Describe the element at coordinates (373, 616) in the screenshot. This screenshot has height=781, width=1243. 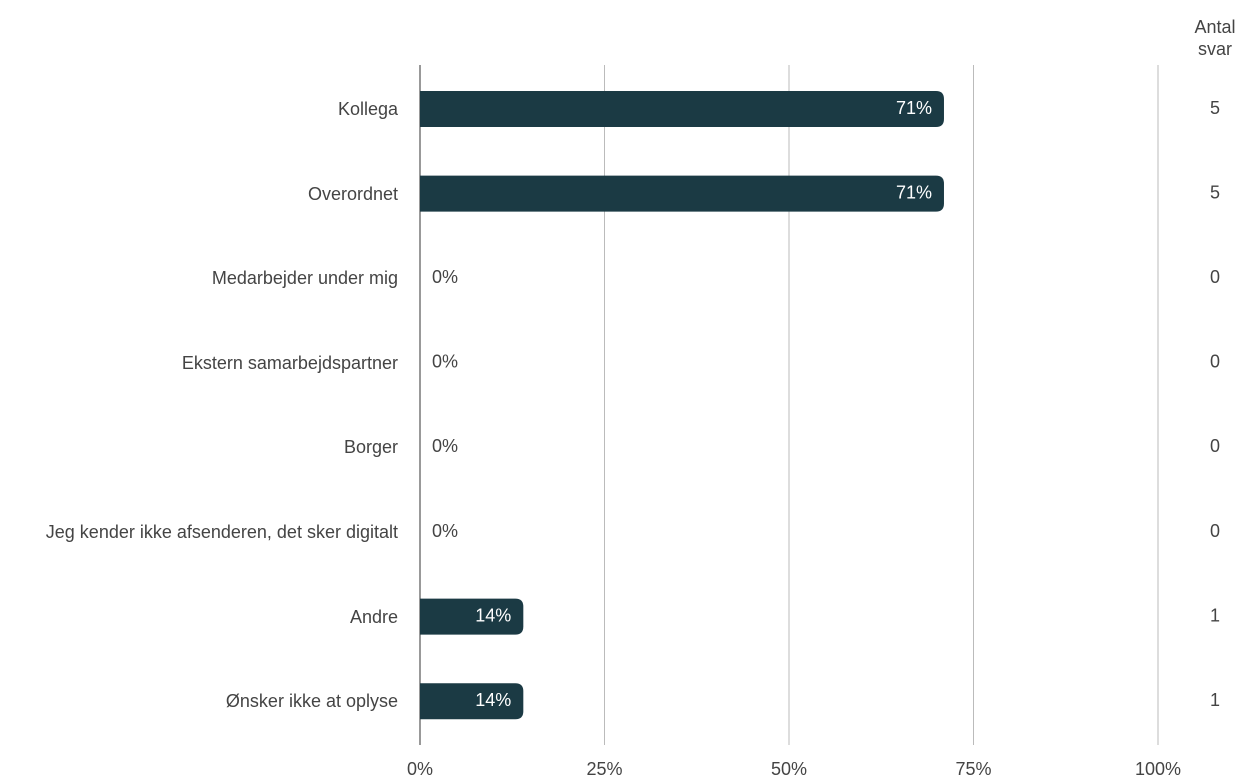
I see `category-label: Andre` at that location.